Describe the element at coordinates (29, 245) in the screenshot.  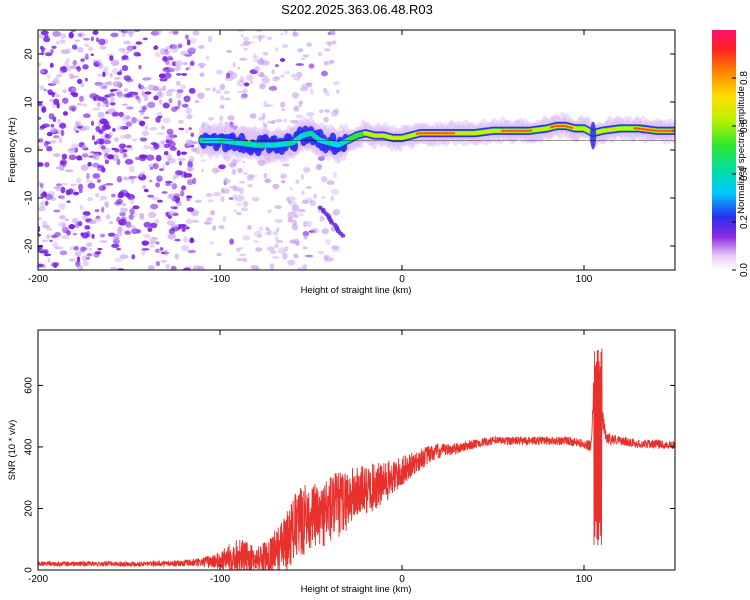
I see `spectrogram-ytick-label: -20` at that location.